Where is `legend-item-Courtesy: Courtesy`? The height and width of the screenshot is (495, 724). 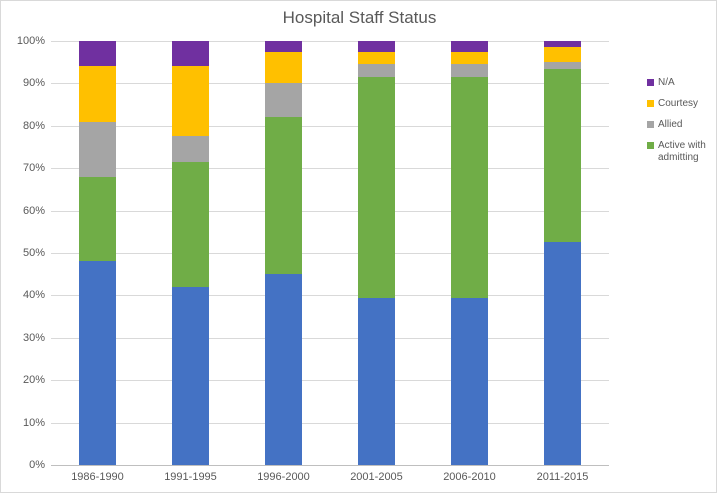
legend-item-Courtesy: Courtesy is located at coordinates (682, 104).